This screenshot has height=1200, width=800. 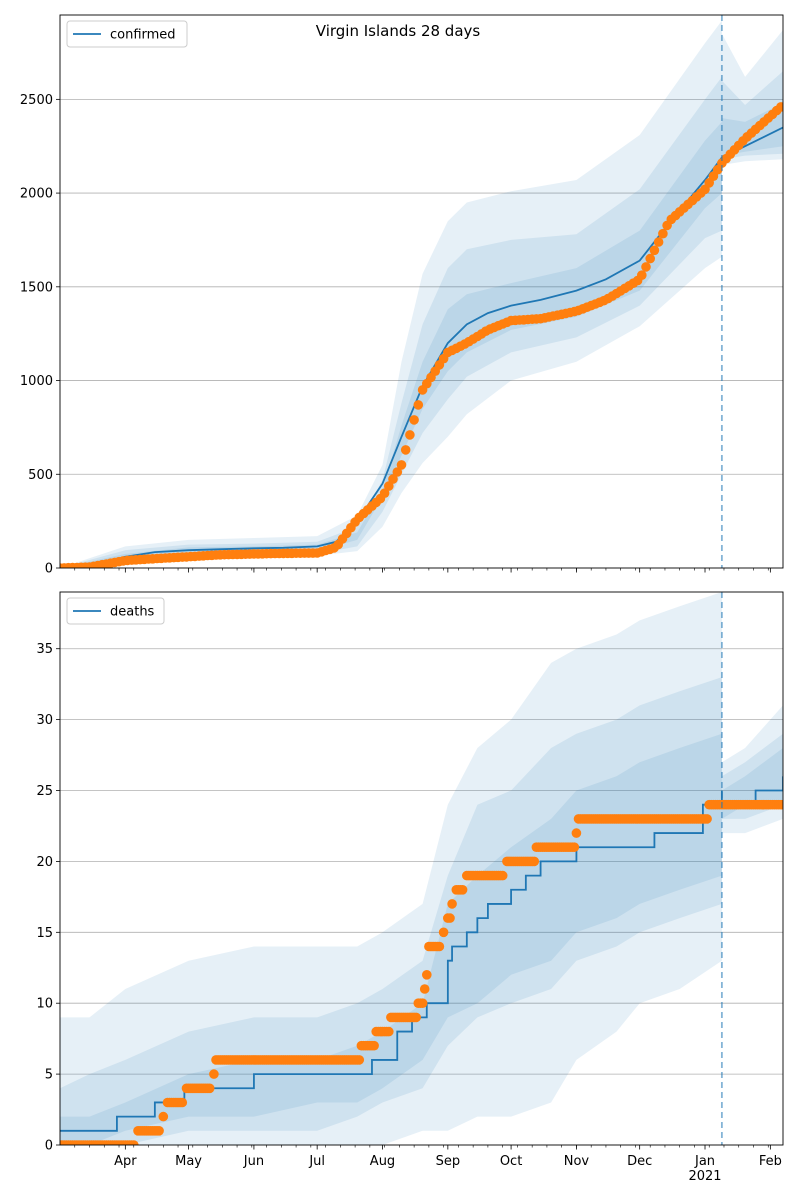 What do you see at coordinates (511, 1161) in the screenshot?
I see `x-tick-label: Oct` at bounding box center [511, 1161].